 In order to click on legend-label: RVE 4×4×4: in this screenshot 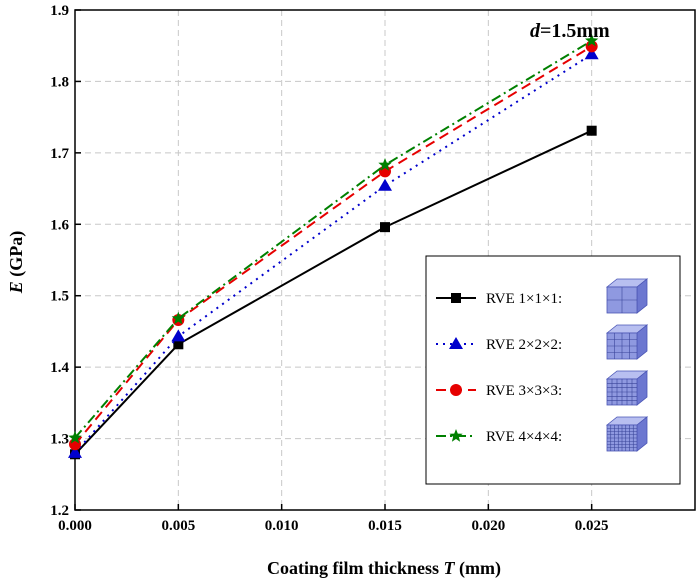, I will do `click(524, 437)`.